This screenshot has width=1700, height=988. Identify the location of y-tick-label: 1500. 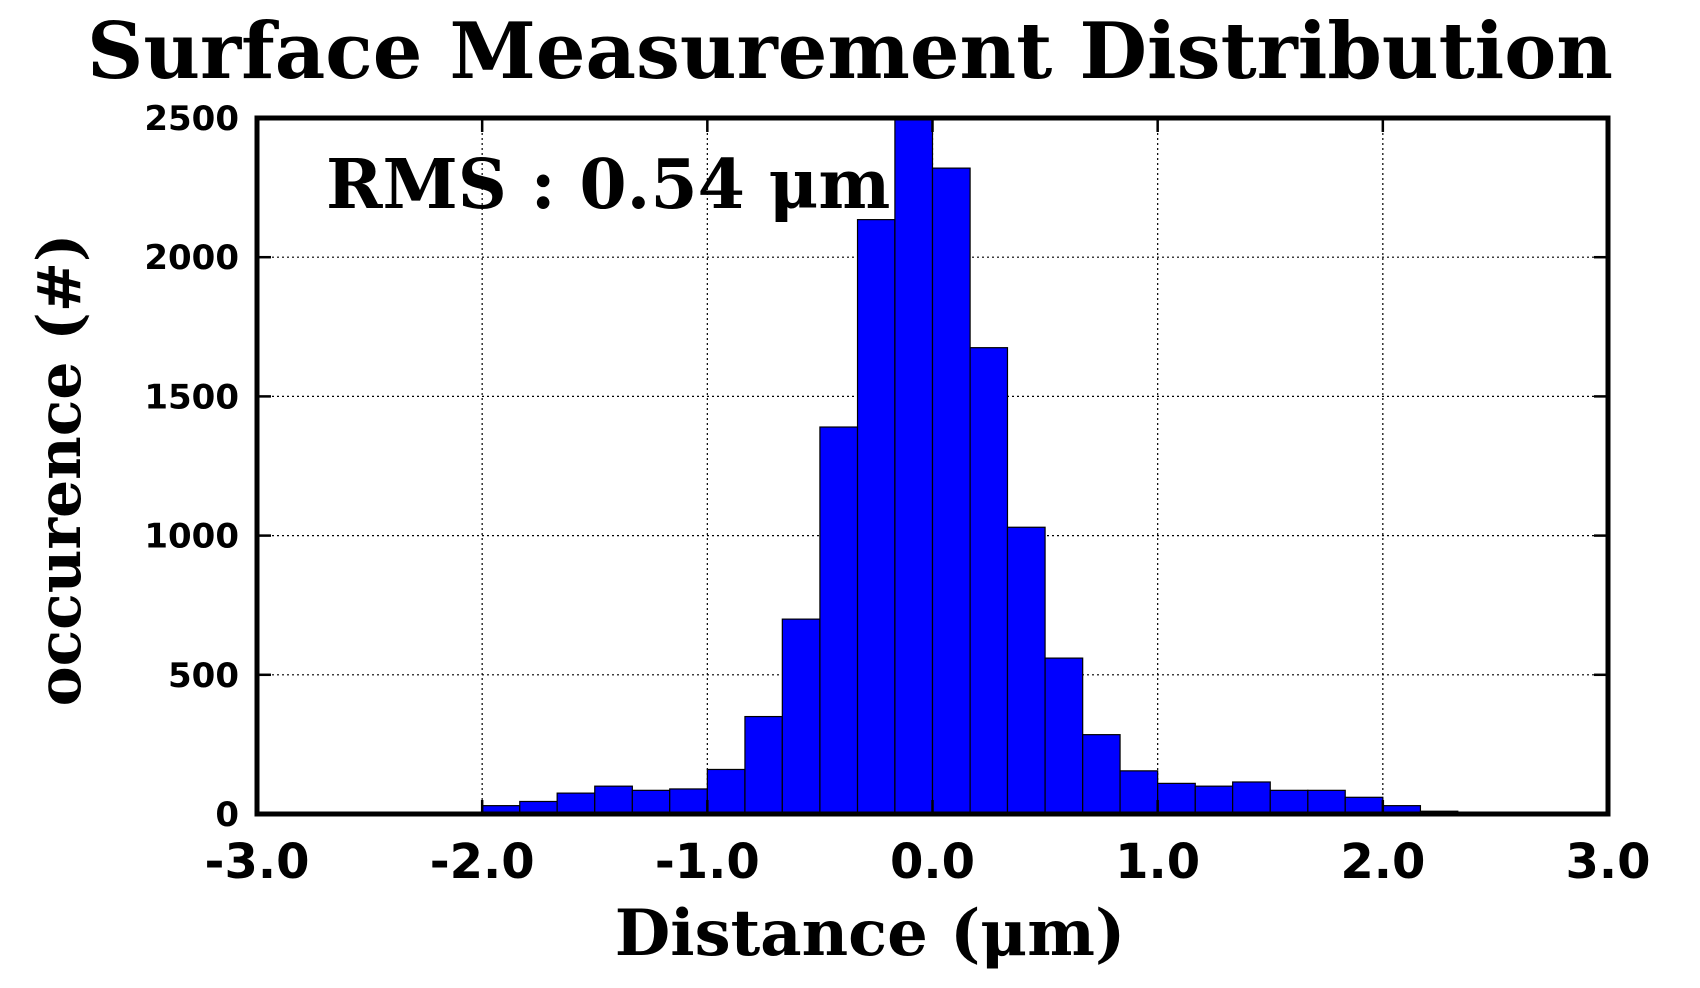
(191, 397).